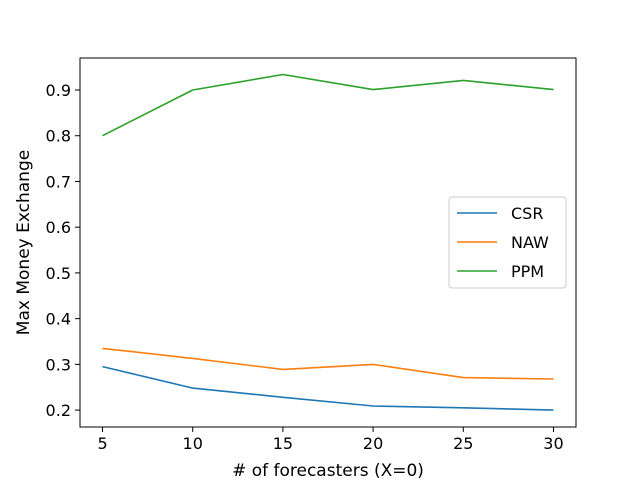  Describe the element at coordinates (58, 319) in the screenshot. I see `y-tick-label: 0.4` at that location.